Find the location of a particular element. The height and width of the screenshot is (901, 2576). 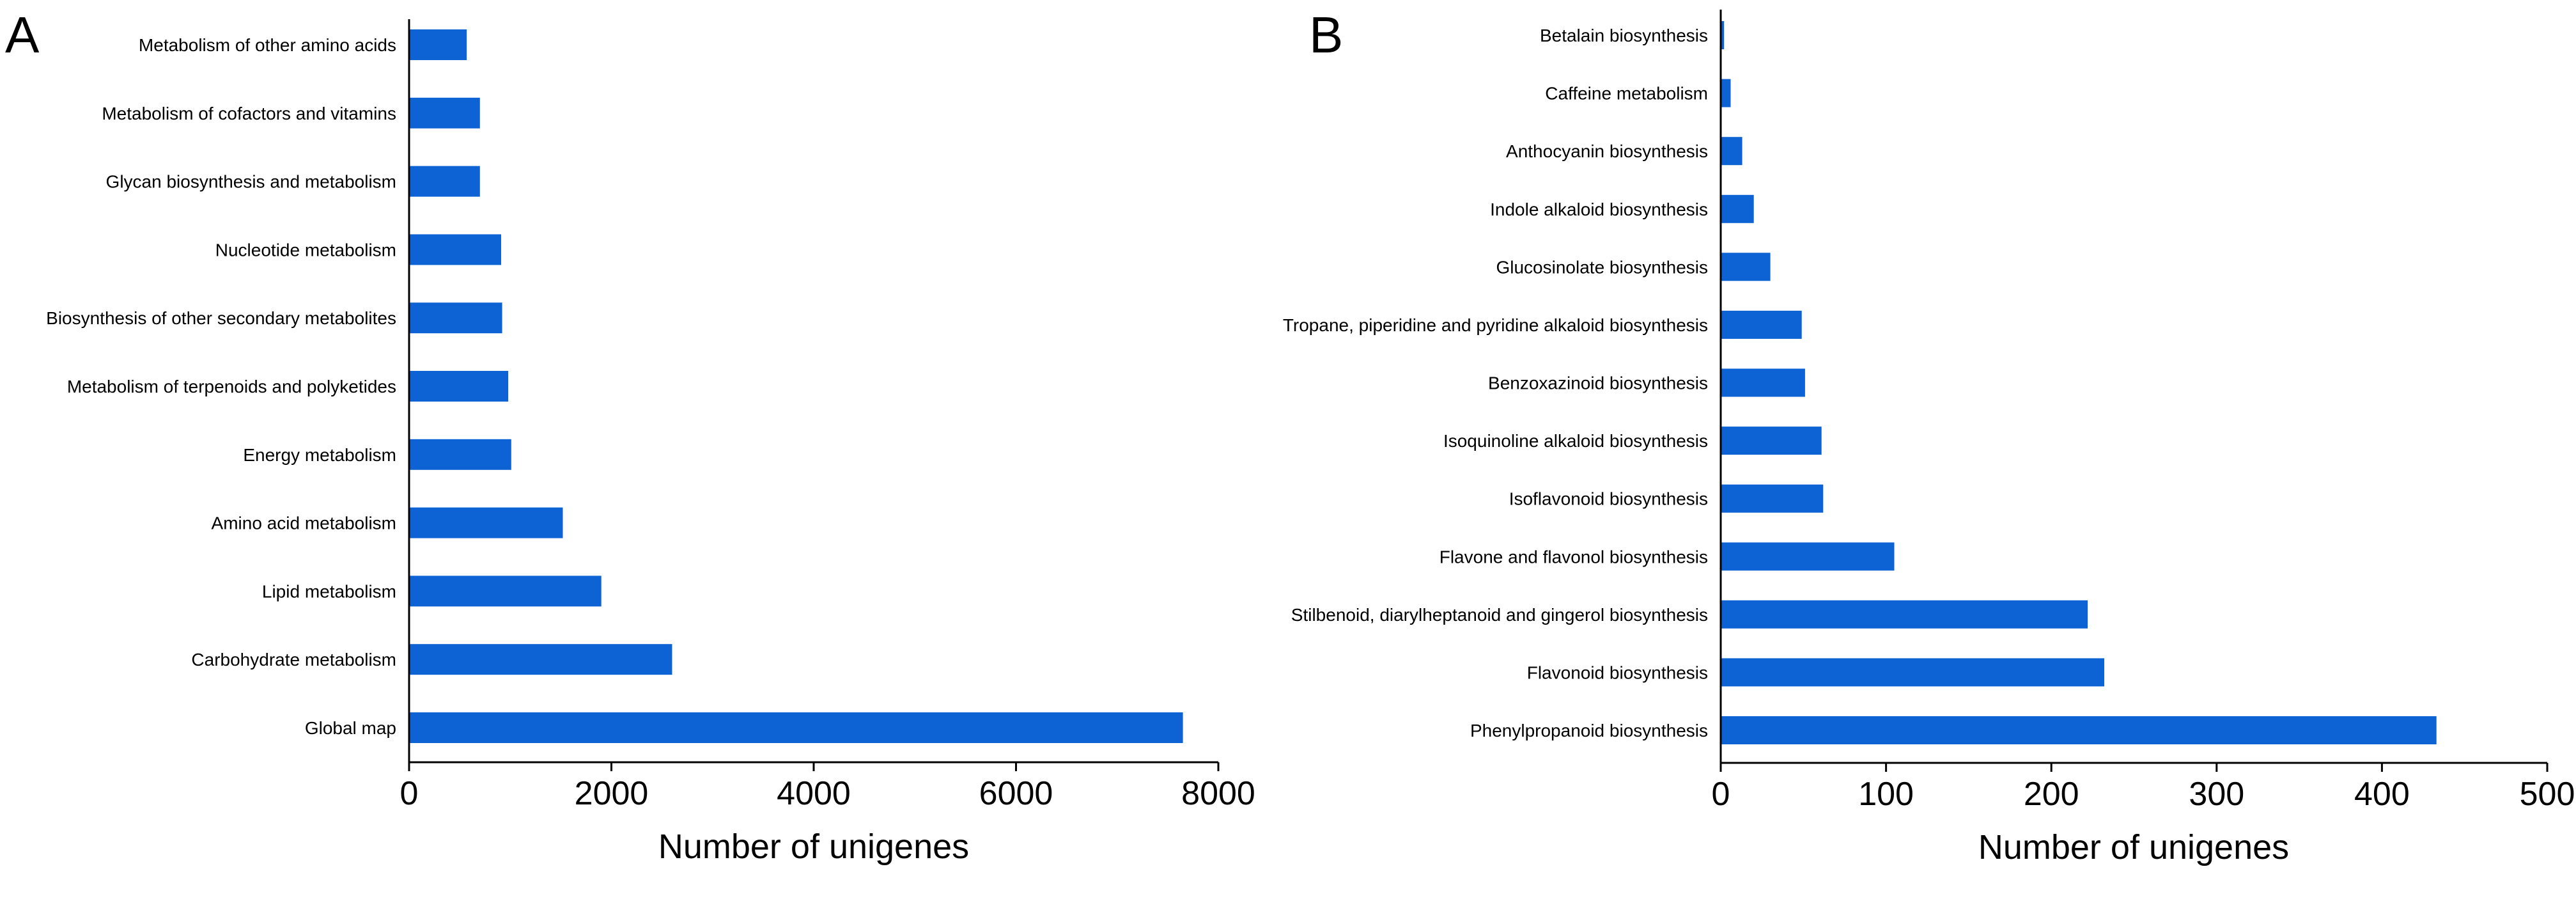

category-label-b-1: Betalain biosynthesis is located at coordinates (1624, 35).